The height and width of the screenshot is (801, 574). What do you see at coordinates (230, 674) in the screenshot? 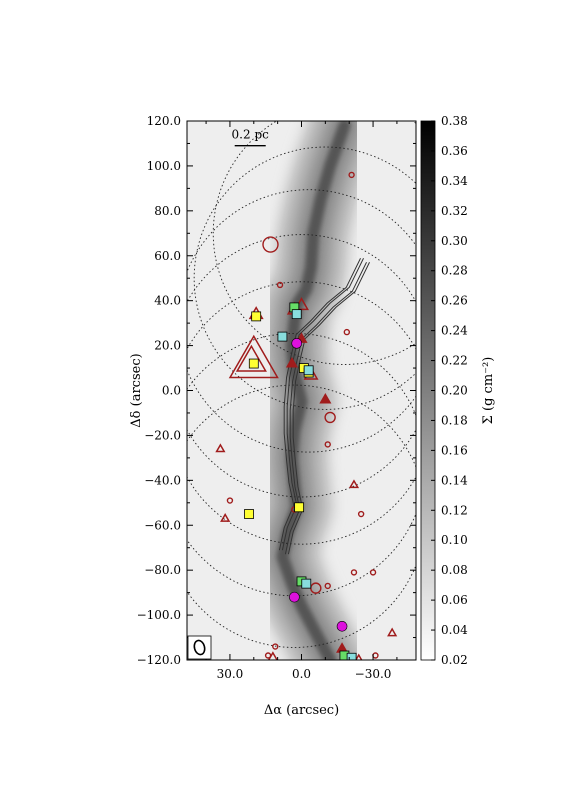
I see `x-tick-label: 30.0` at bounding box center [230, 674].